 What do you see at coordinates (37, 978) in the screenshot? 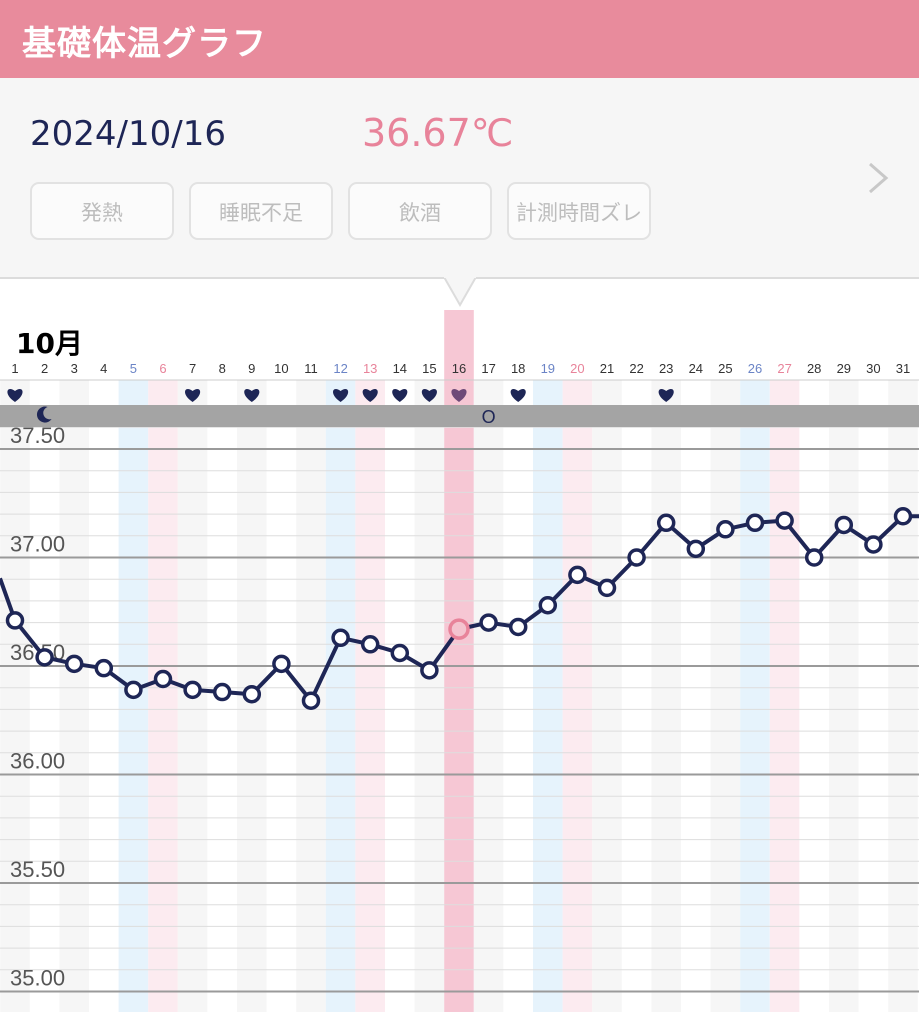
I see `y-tick-label: 35.00` at bounding box center [37, 978].